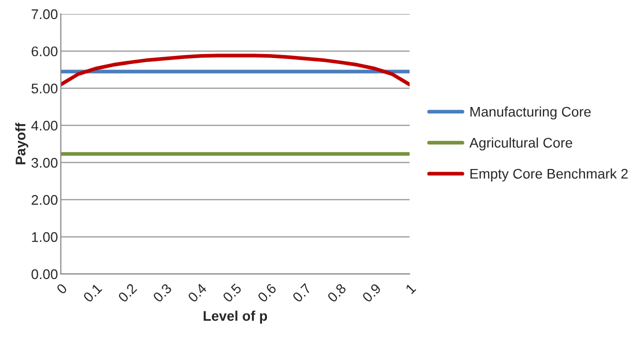  Describe the element at coordinates (520, 143) in the screenshot. I see `legend-label: Agricultural Core` at that location.